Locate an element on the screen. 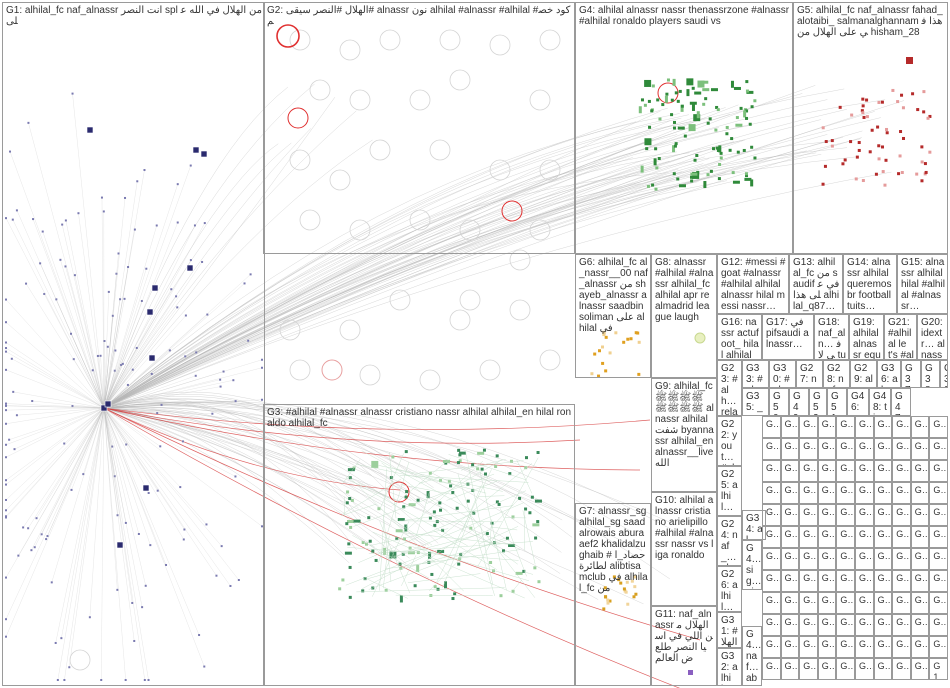 The image size is (950, 688). node-g11 is located at coordinates (690, 672).